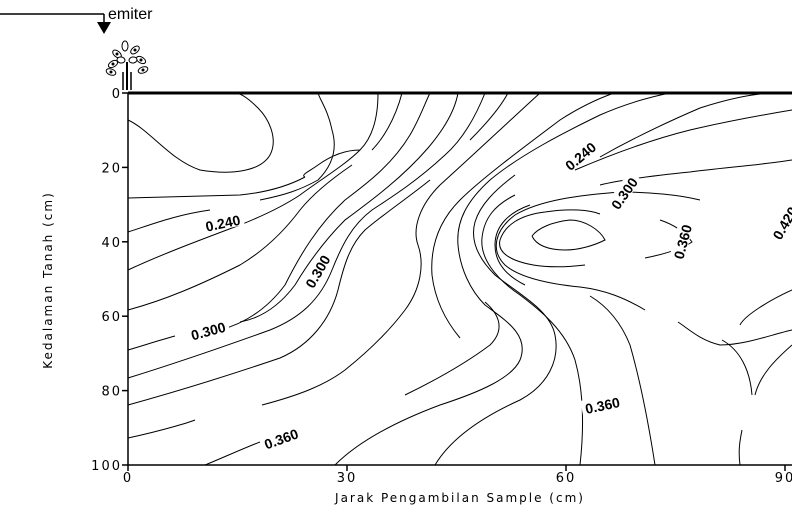 The image size is (792, 511). Describe the element at coordinates (48, 280) in the screenshot. I see `y-axis-title: Kedalaman Tanah (cm)` at that location.